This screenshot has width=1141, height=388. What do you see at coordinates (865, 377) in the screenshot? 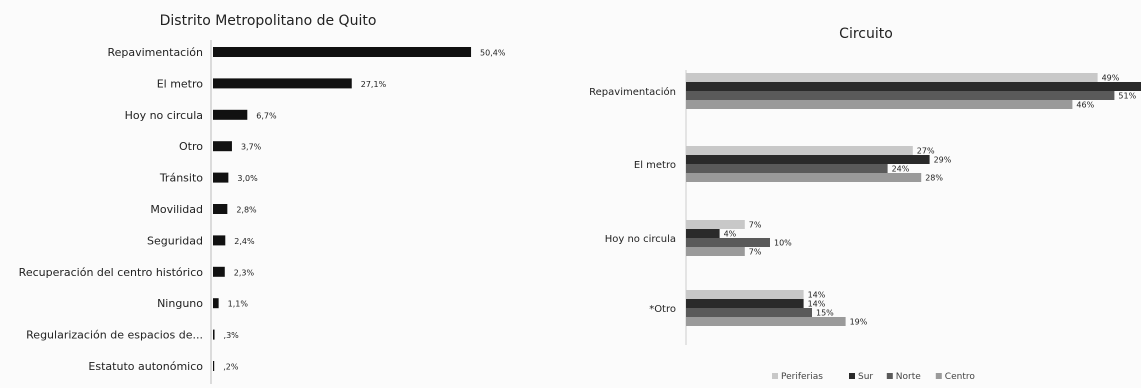
I see `legend-label: Sur` at bounding box center [865, 377].